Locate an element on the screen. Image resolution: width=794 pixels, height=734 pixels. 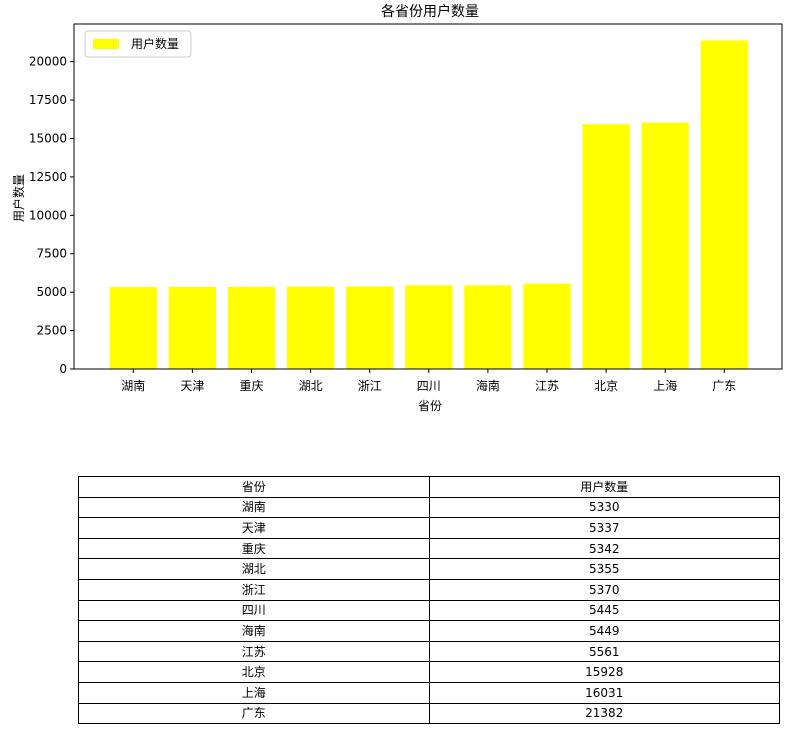
y-tick-label: 15000 is located at coordinates (48, 138).